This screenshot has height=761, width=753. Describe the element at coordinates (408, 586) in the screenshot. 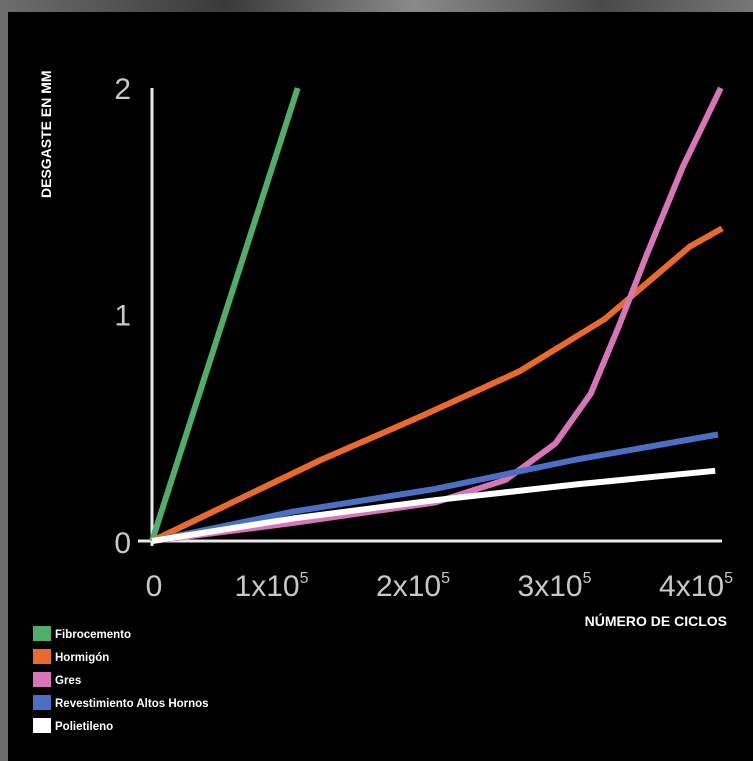

I see `x-tick-base: 2x10` at that location.